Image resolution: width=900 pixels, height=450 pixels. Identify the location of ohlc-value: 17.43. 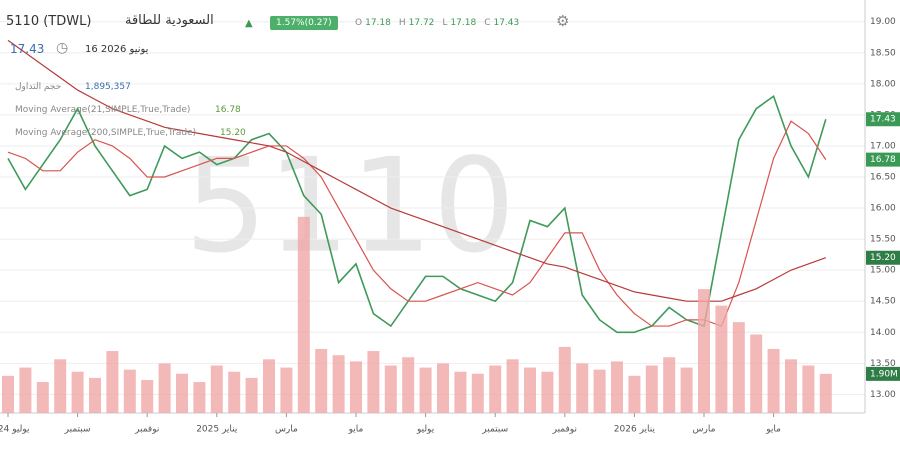
(506, 23).